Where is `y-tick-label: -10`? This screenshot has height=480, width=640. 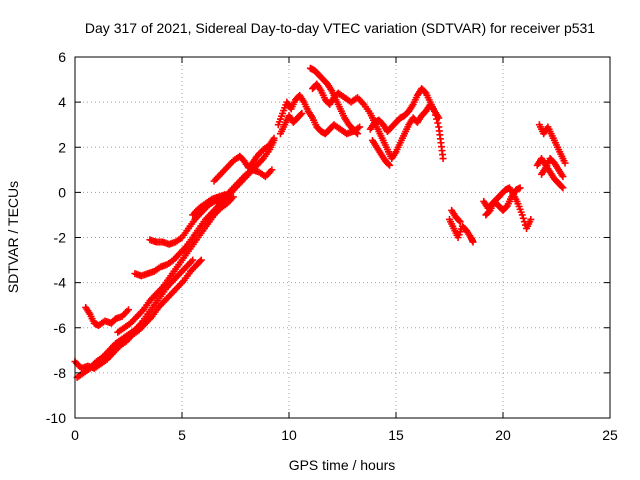 y-tick-label: -10 is located at coordinates (56, 418).